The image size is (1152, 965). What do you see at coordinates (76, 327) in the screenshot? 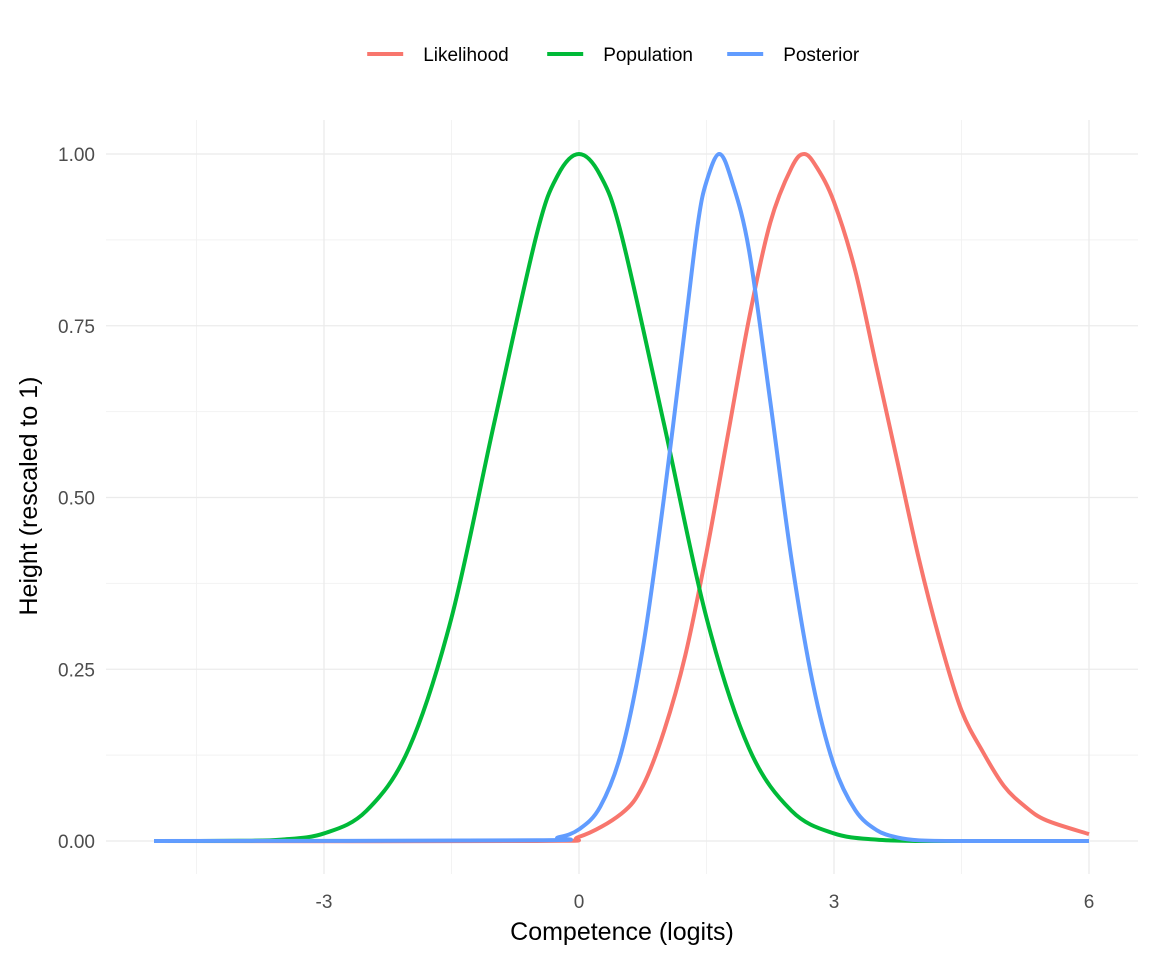
I see `y-tick-label: 0.75` at bounding box center [76, 327].